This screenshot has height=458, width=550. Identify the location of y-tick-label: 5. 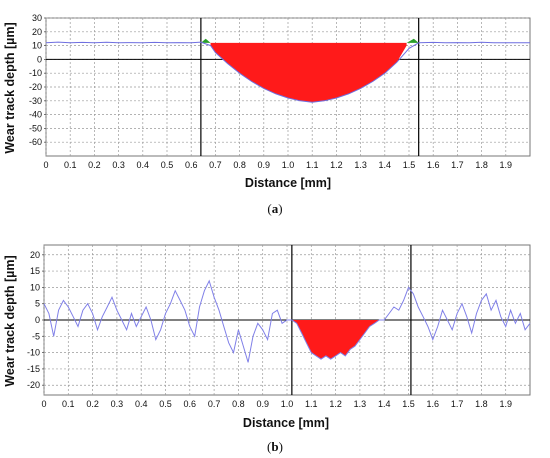
(37, 304).